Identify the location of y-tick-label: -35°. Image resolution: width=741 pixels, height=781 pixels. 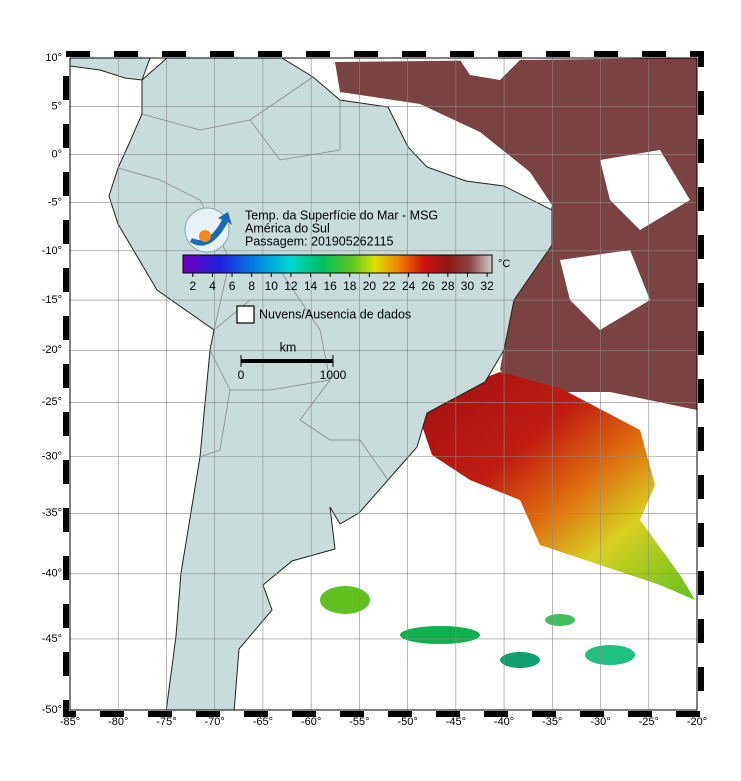
(52, 513).